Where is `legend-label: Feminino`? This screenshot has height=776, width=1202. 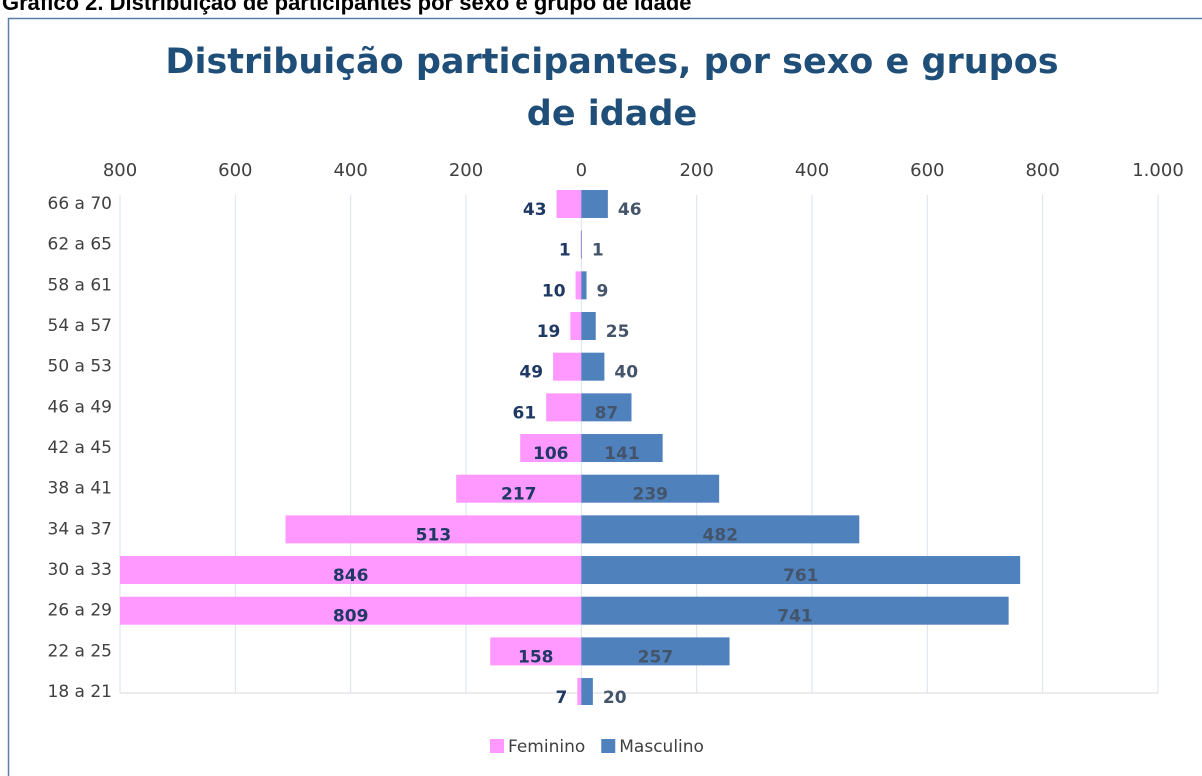 legend-label: Feminino is located at coordinates (546, 747).